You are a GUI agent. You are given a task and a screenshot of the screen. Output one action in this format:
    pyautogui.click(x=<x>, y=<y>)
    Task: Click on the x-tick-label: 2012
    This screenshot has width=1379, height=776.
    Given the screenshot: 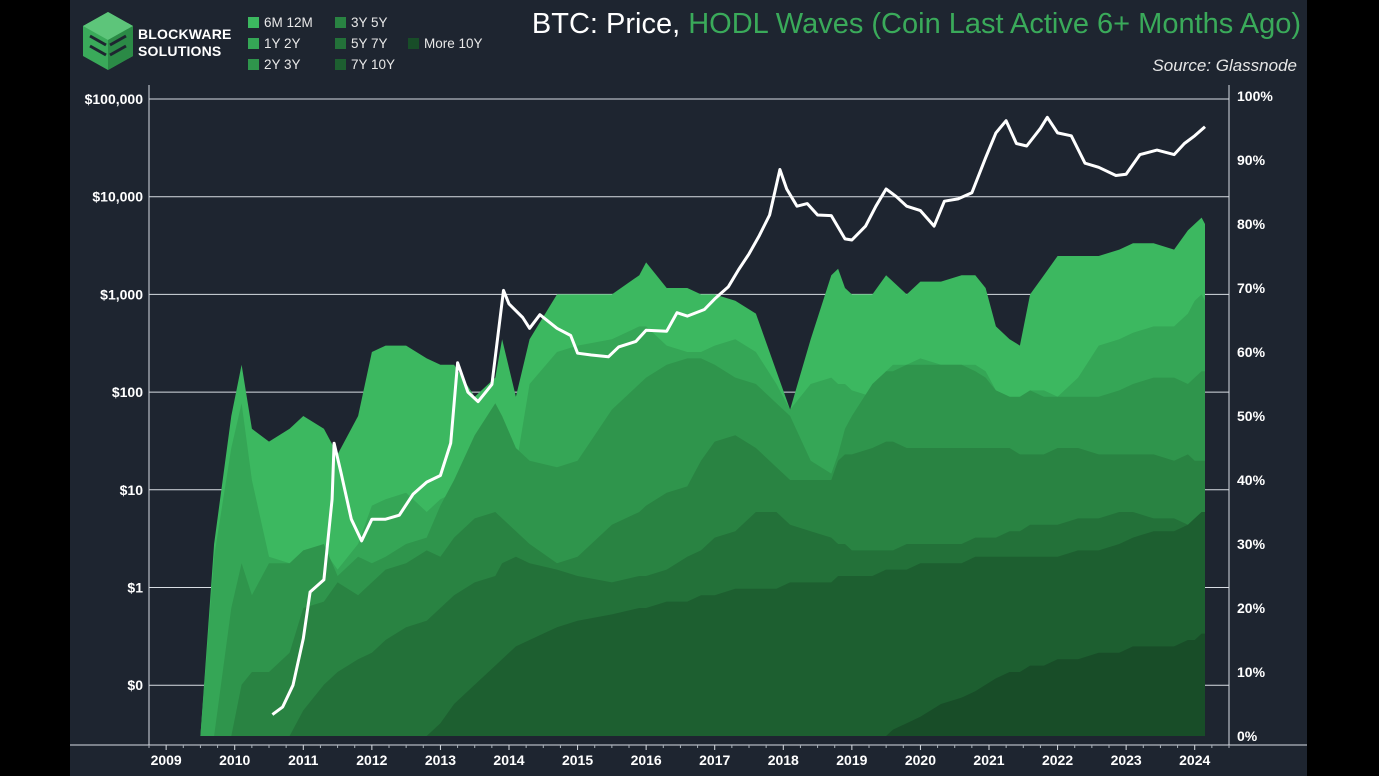 What is the action you would take?
    pyautogui.click(x=371, y=760)
    